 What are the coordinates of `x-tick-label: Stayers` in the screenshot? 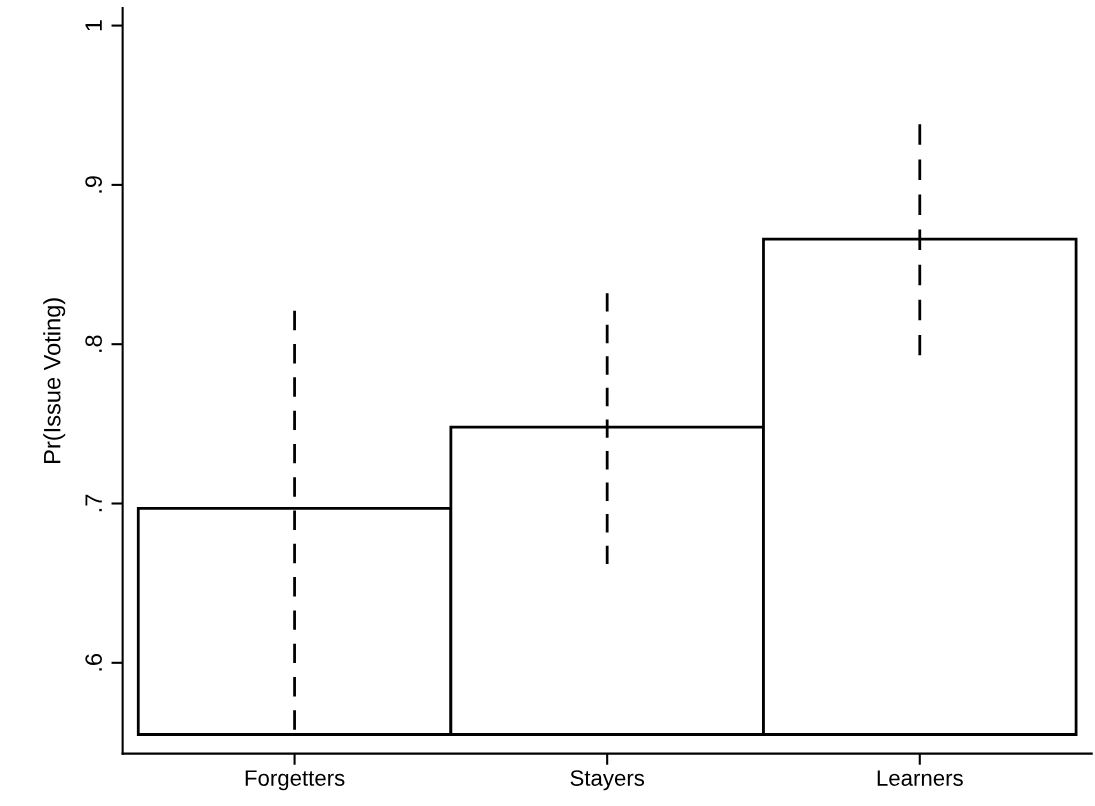 It's located at (607, 780).